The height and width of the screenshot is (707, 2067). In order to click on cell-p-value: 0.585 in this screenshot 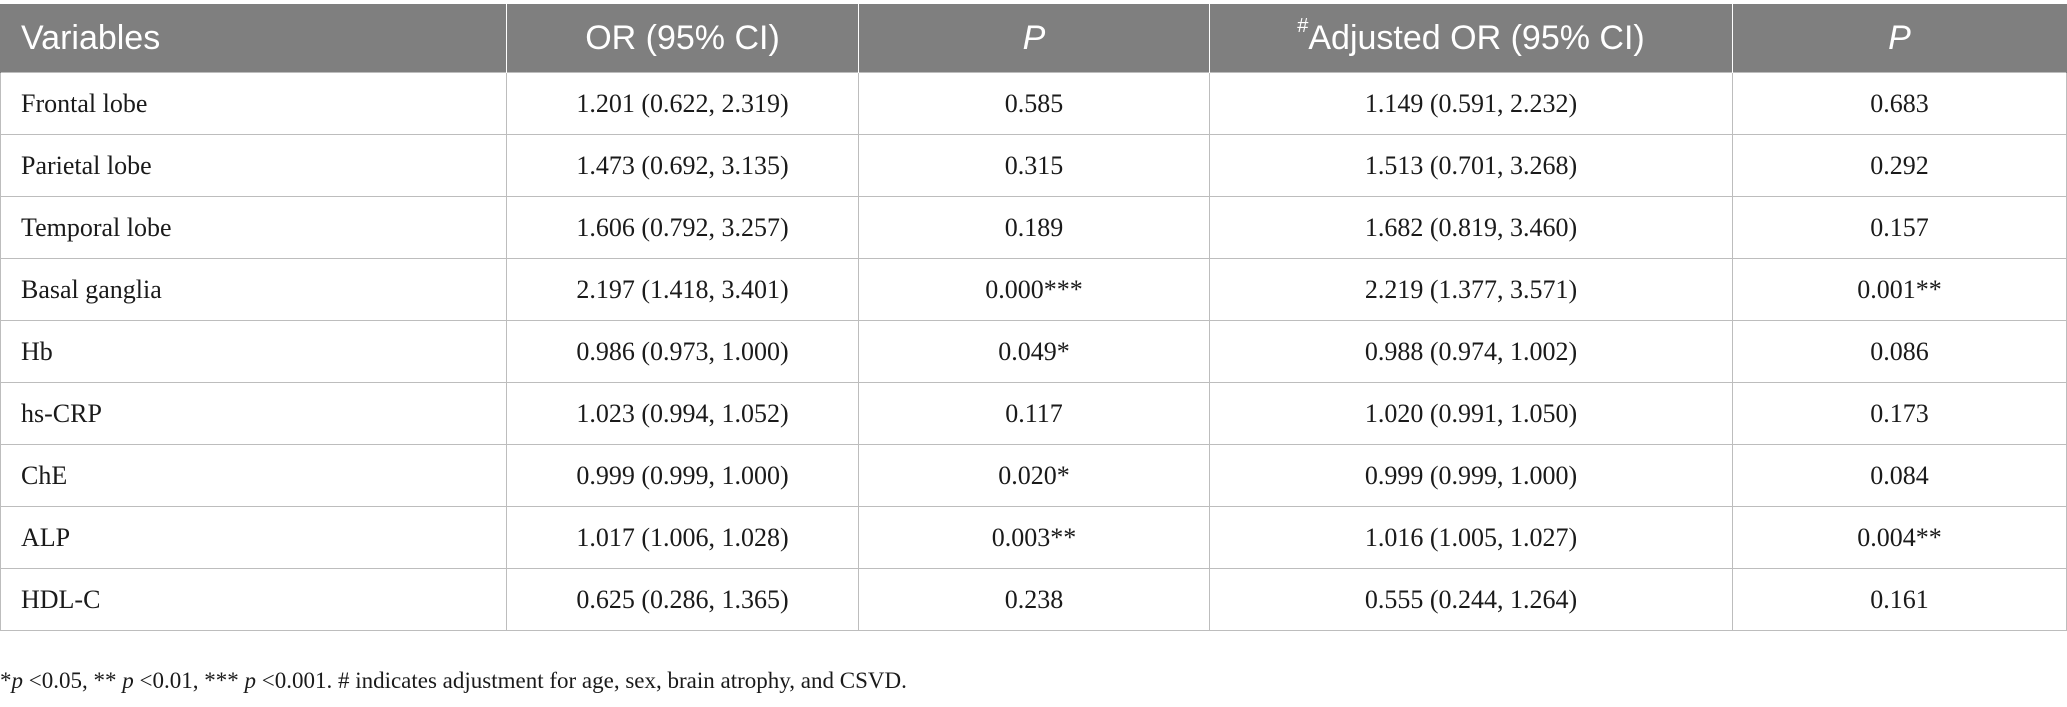, I will do `click(1034, 103)`.